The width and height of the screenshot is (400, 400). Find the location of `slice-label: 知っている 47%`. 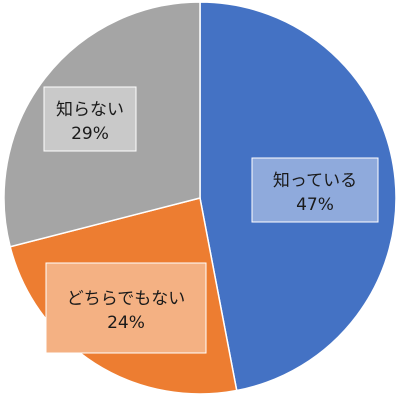

slice-label: 知っている 47% is located at coordinates (315, 190).